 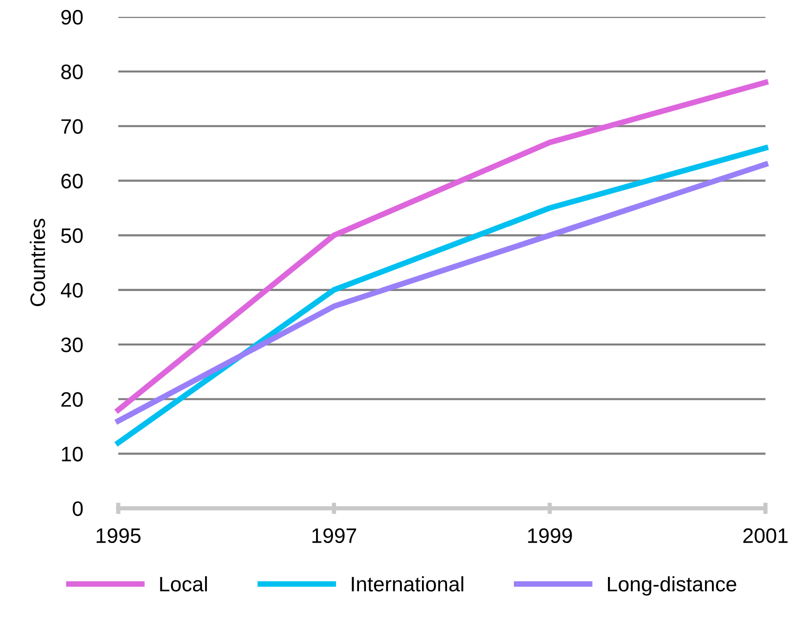 What do you see at coordinates (765, 536) in the screenshot?
I see `x-tick-label: 2001` at bounding box center [765, 536].